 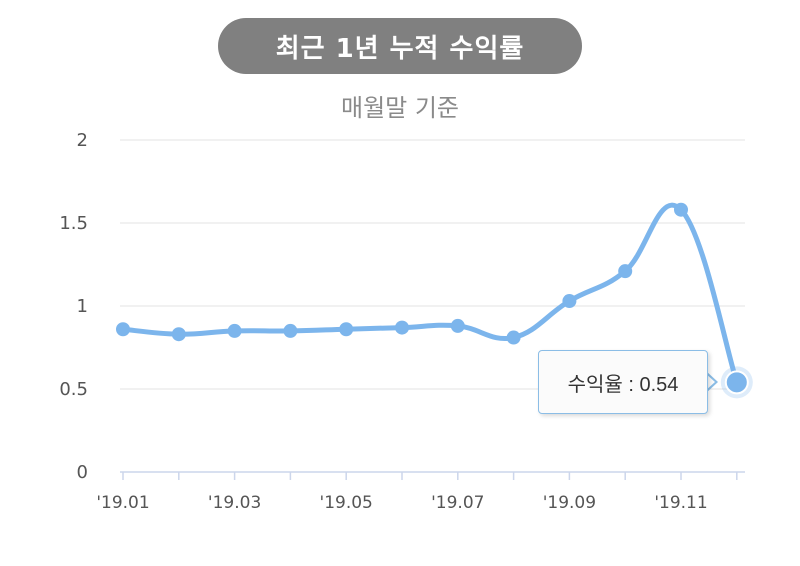 I want to click on y-tick-label-3: 1.5, so click(x=73, y=223).